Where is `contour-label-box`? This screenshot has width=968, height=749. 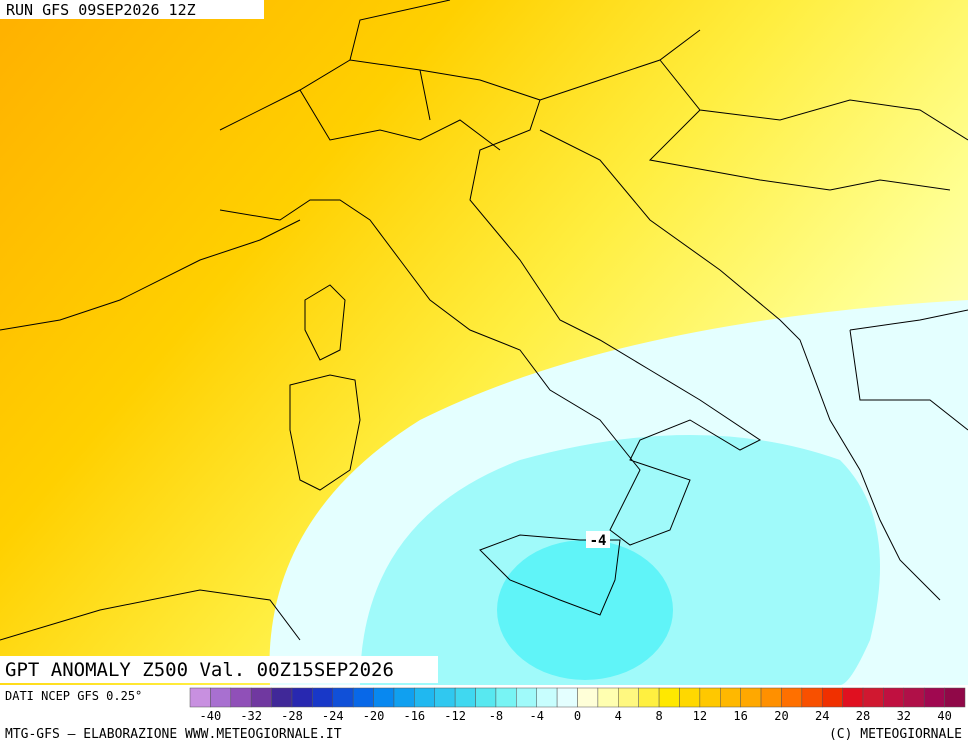
contour-label-box is located at coordinates (598, 539).